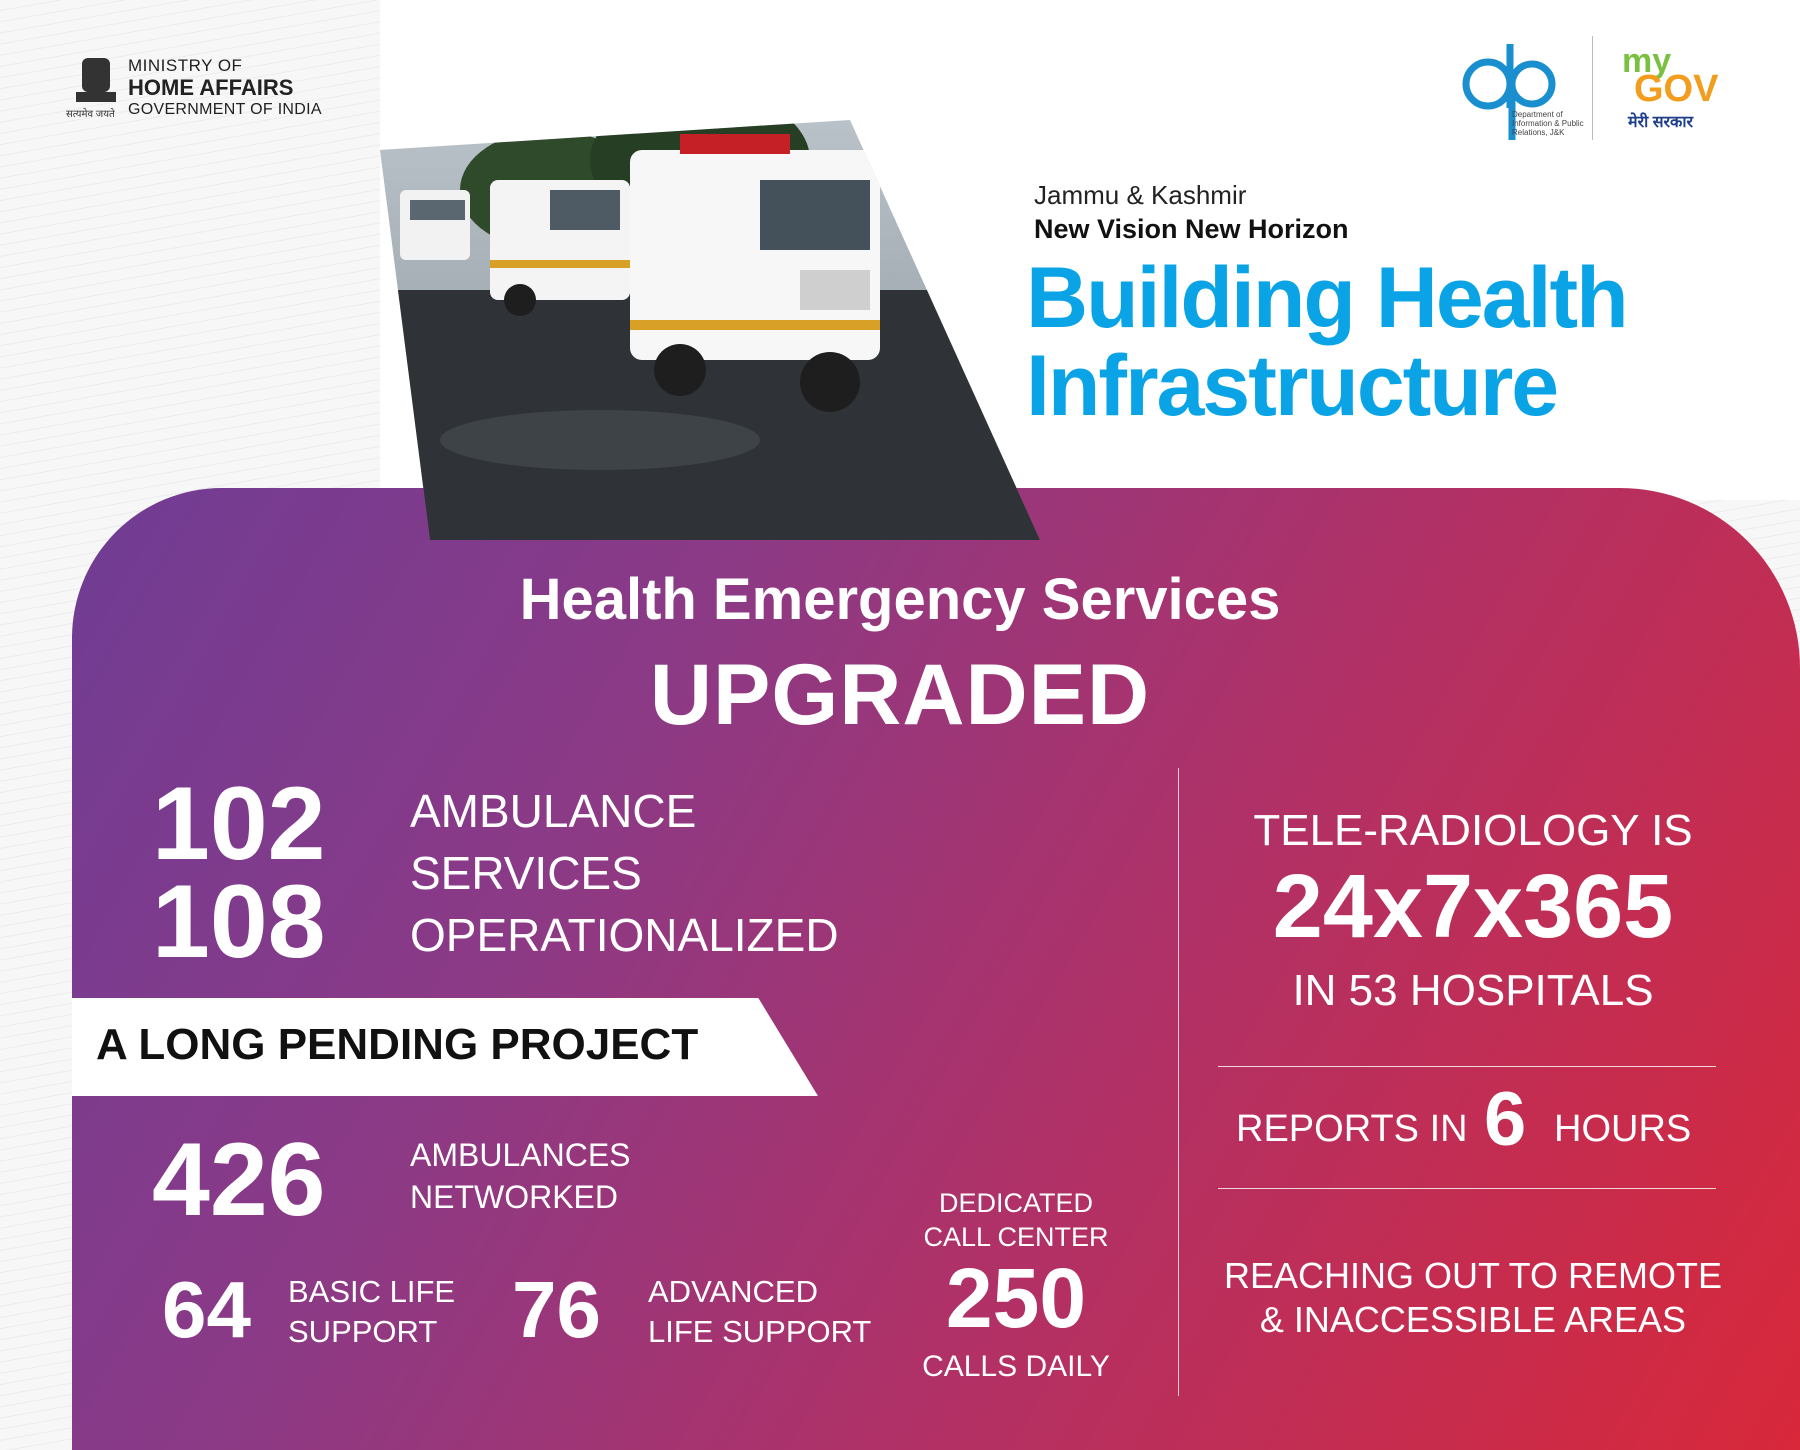 The width and height of the screenshot is (1800, 1450). What do you see at coordinates (900, 599) in the screenshot?
I see `section-title: Health Emergency Services` at bounding box center [900, 599].